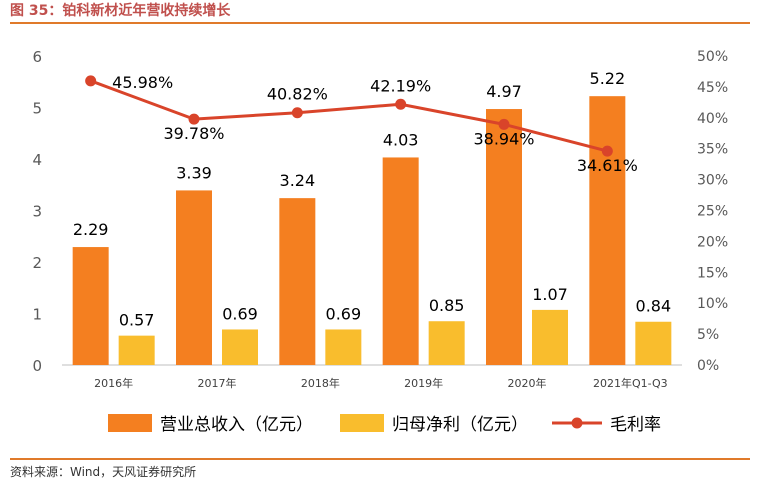 The height and width of the screenshot is (485, 766). What do you see at coordinates (137, 320) in the screenshot?
I see `net-profit-data-label: 0.57` at bounding box center [137, 320].